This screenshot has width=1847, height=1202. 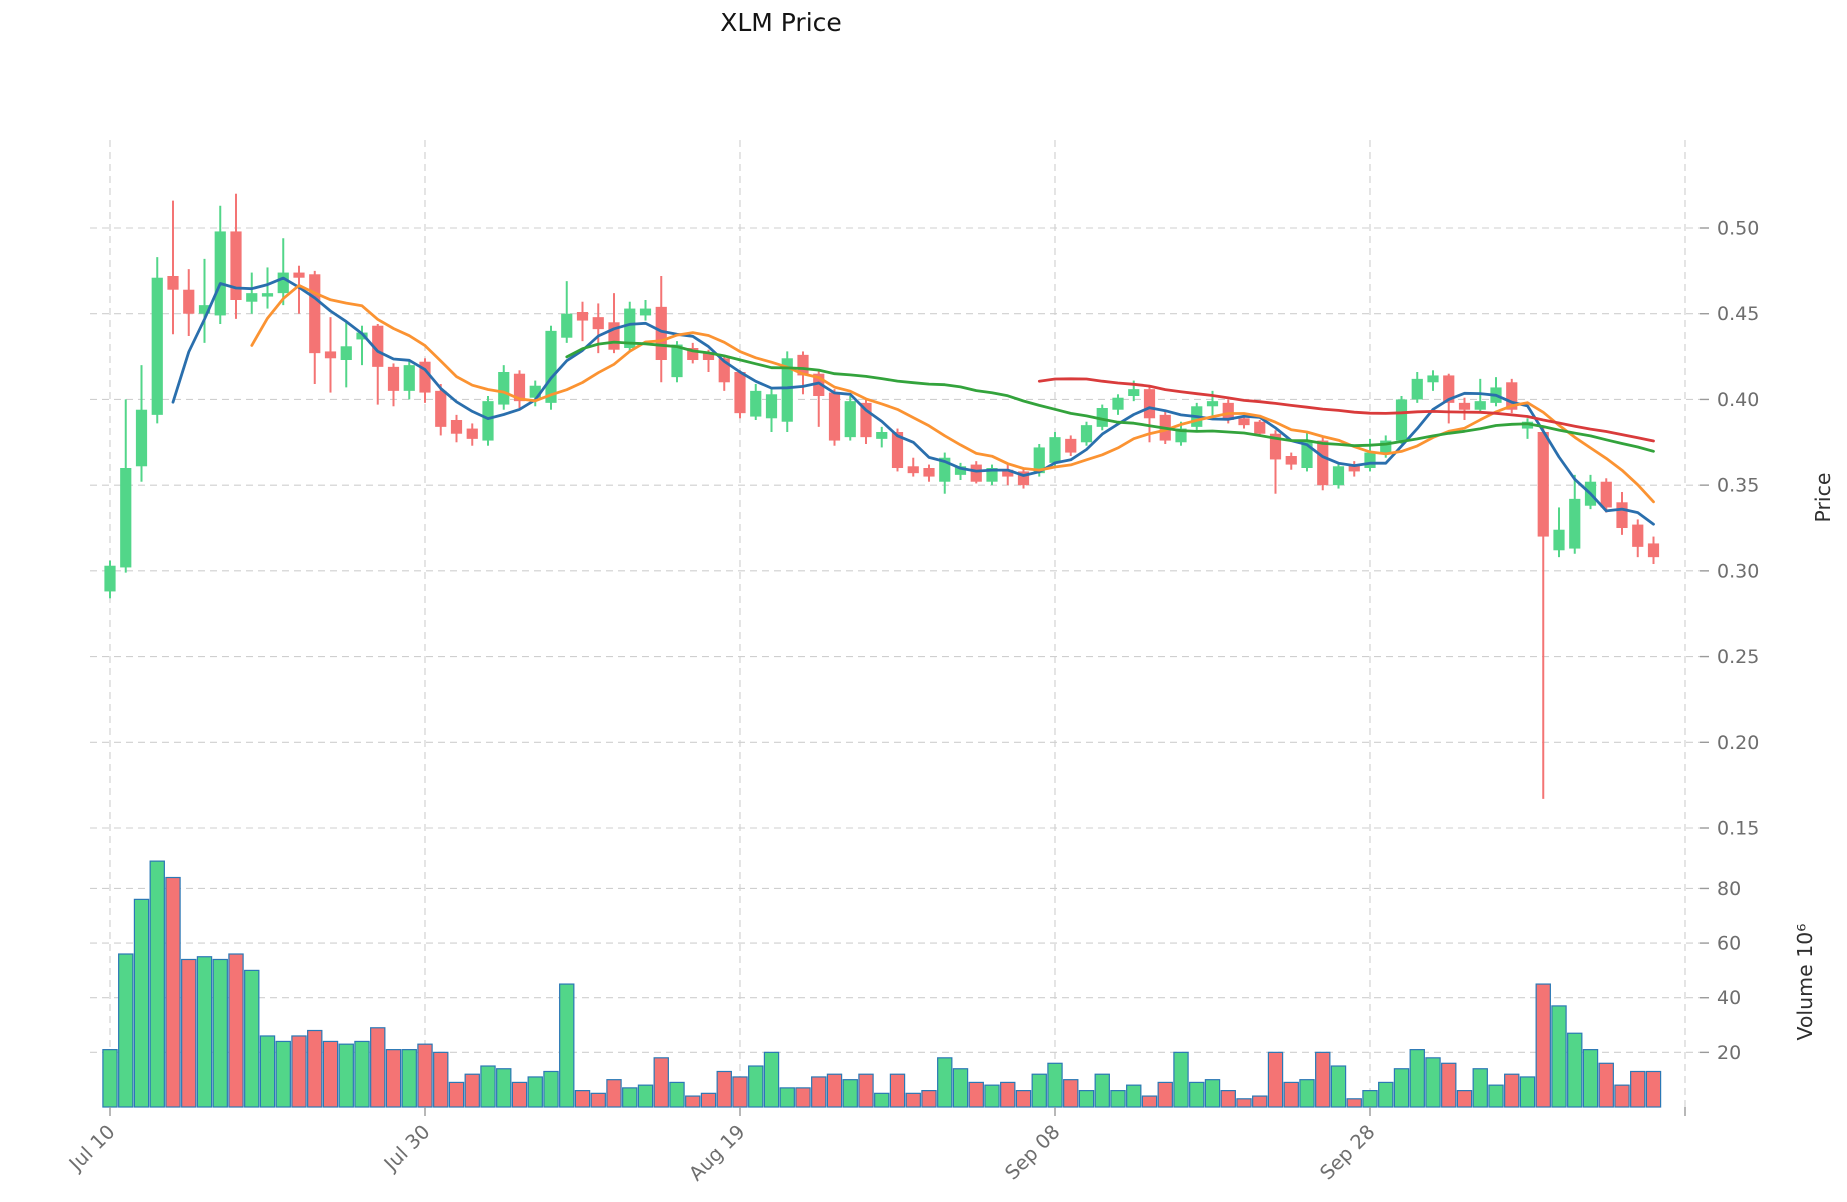 What do you see at coordinates (1032, 1152) in the screenshot?
I see `x-tick-label: Sep 08` at bounding box center [1032, 1152].